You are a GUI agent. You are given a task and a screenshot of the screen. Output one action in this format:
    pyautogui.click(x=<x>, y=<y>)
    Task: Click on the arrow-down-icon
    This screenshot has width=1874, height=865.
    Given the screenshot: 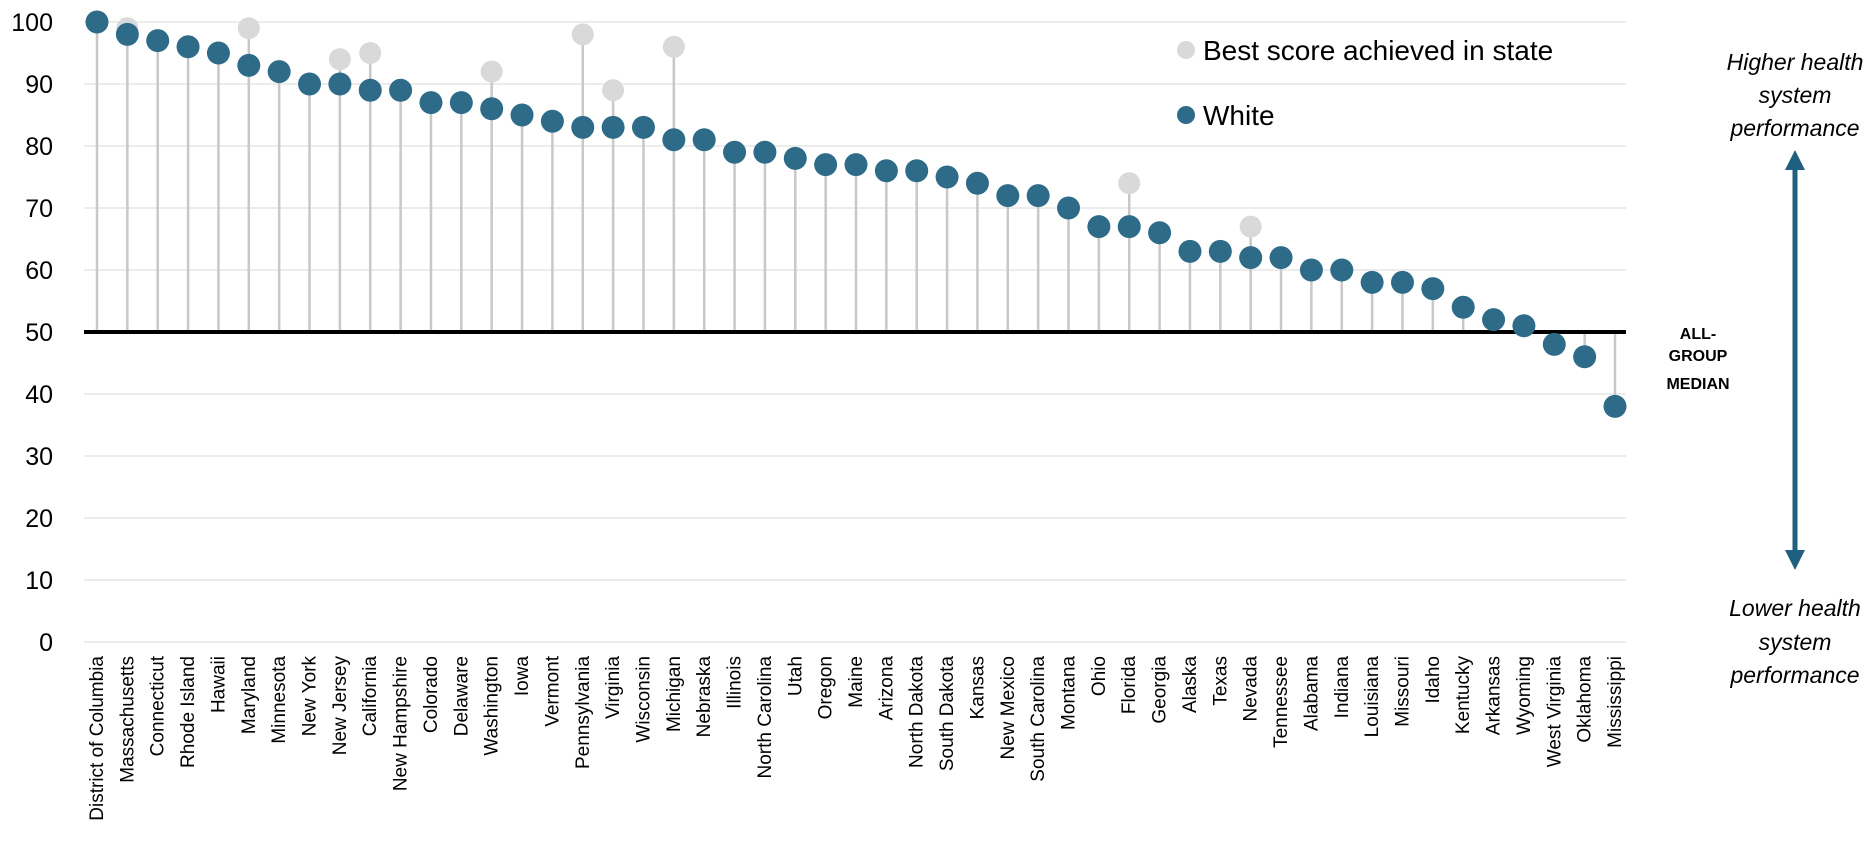 What is the action you would take?
    pyautogui.click(x=1795, y=560)
    